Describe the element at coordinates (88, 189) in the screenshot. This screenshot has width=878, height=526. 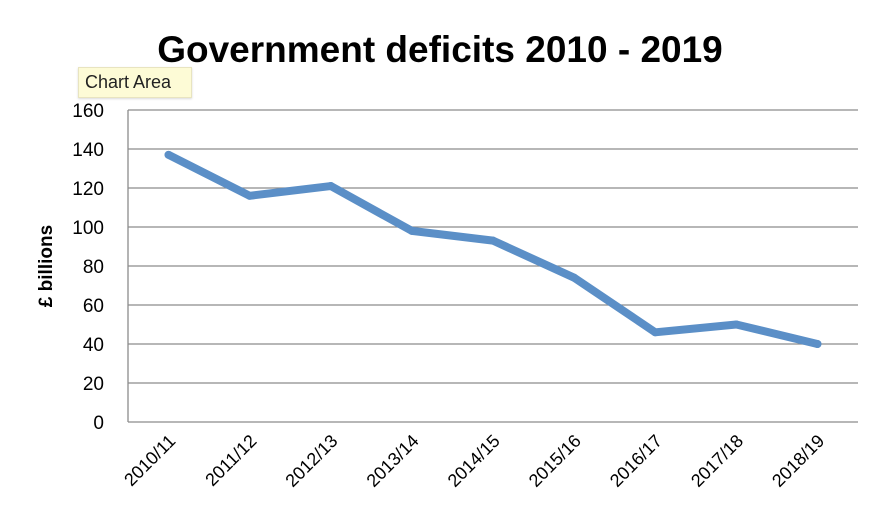
I see `y-tick-label: 120` at that location.